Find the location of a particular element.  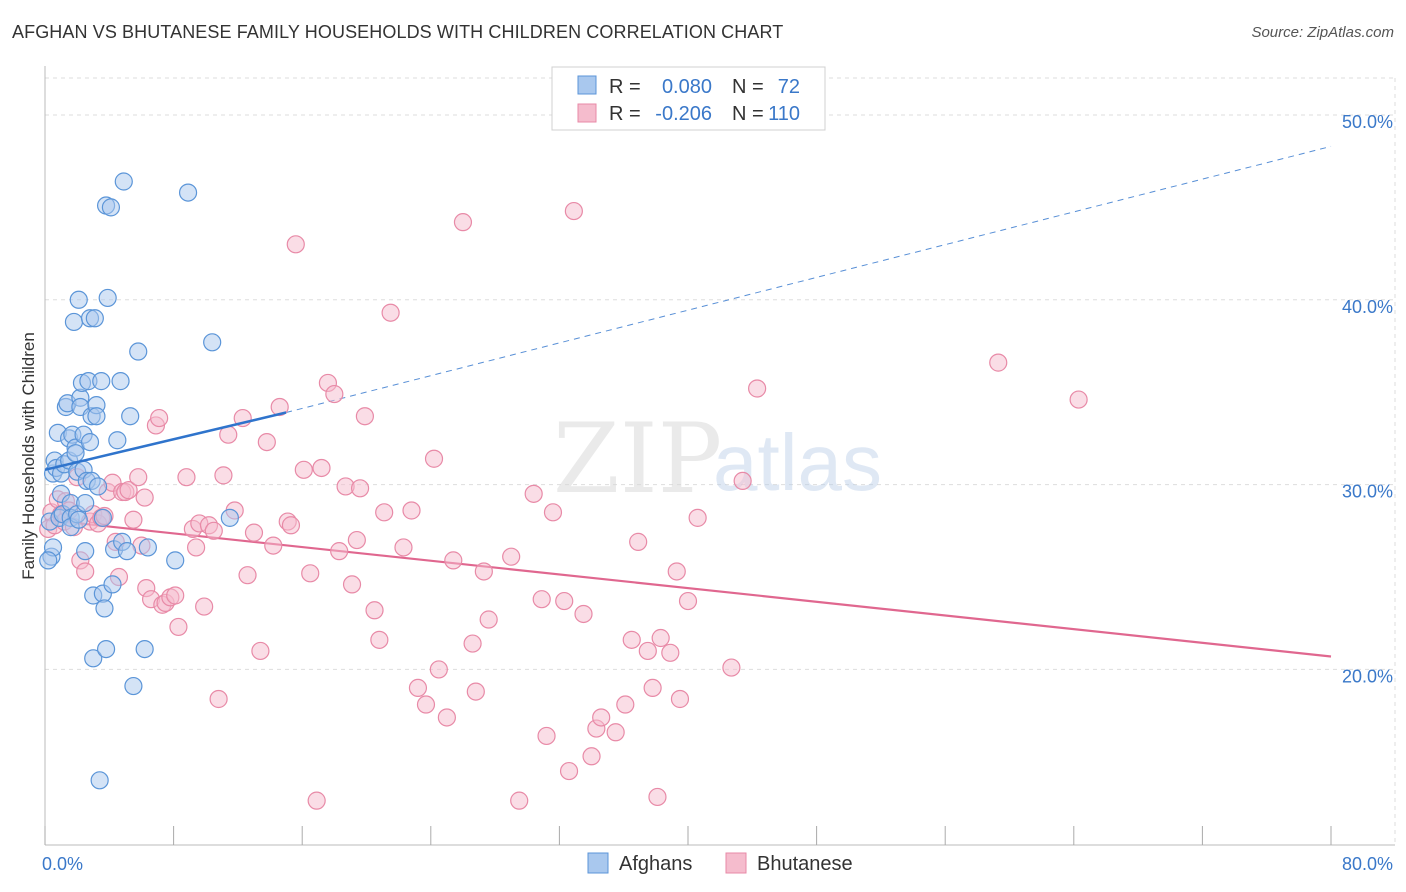

bhutanese-trendline is located at coordinates (688, 588).